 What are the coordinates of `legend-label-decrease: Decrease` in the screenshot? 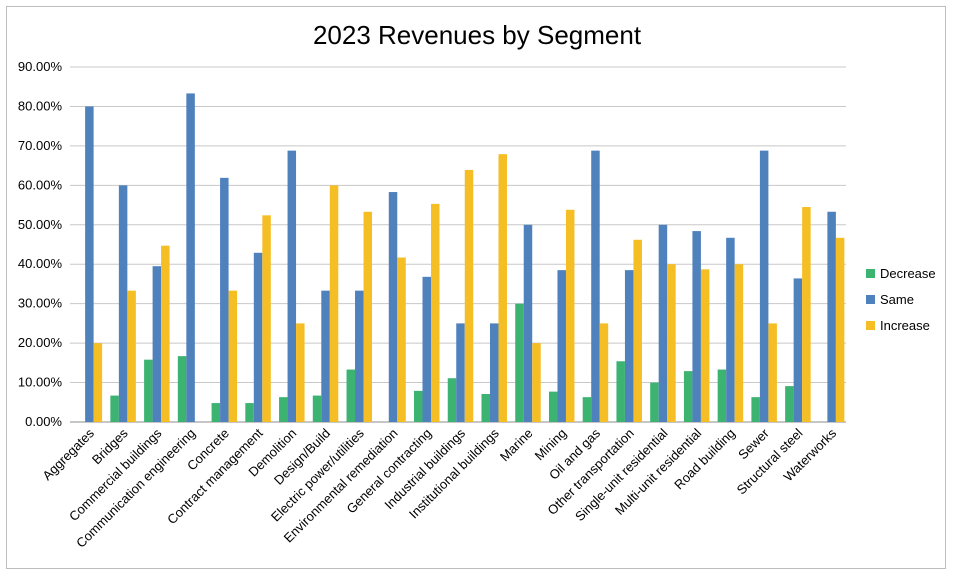 It's located at (908, 273).